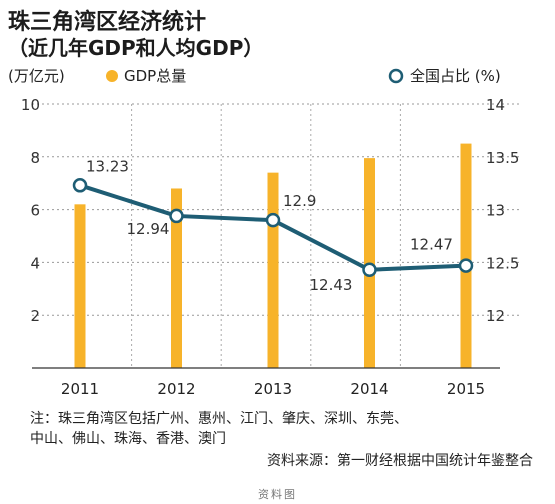 The width and height of the screenshot is (555, 504). What do you see at coordinates (331, 285) in the screenshot?
I see `share-data-label: 12.43` at bounding box center [331, 285].